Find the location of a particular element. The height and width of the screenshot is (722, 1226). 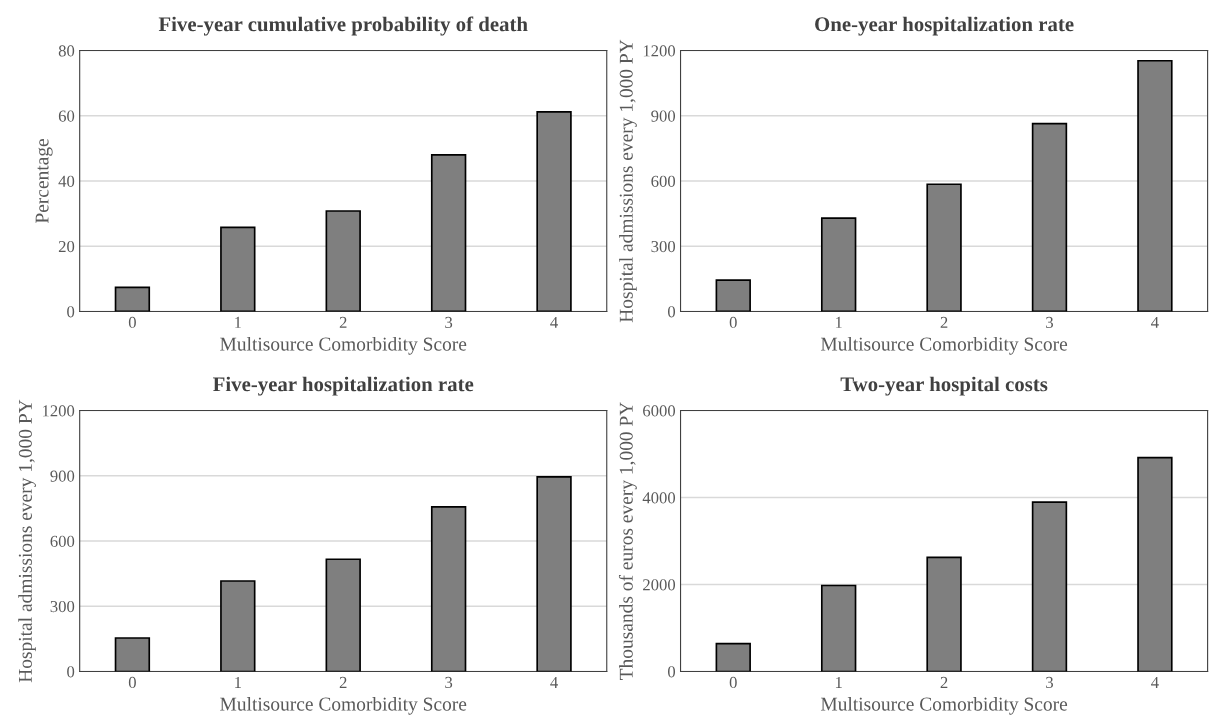

y-tick-label: 40 is located at coordinates (66, 181).